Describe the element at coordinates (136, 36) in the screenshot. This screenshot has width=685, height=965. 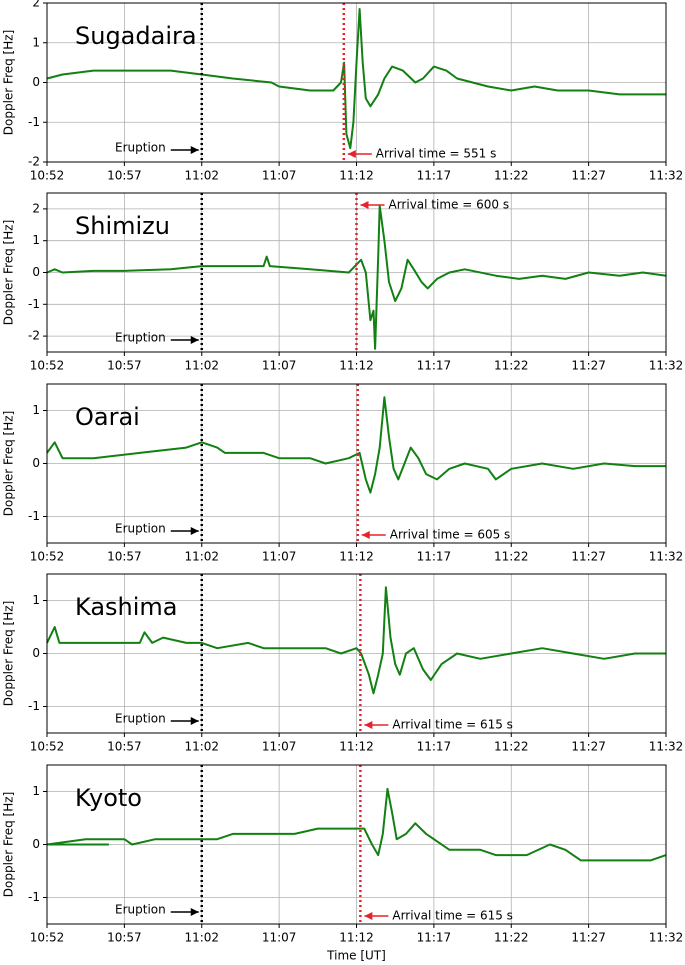
I see `station-label: Sugadaira` at that location.